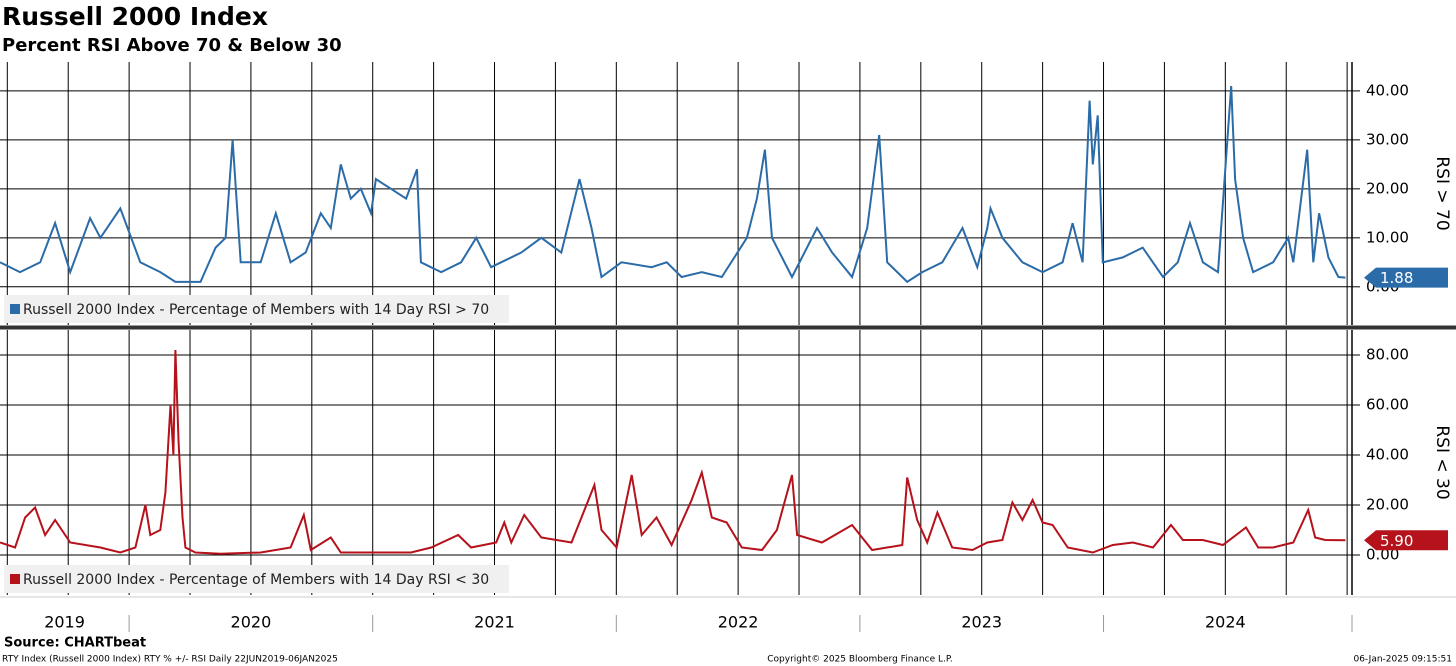 This screenshot has width=1456, height=666. I want to click on y-axis-title: RSI < 30, so click(1442, 462).